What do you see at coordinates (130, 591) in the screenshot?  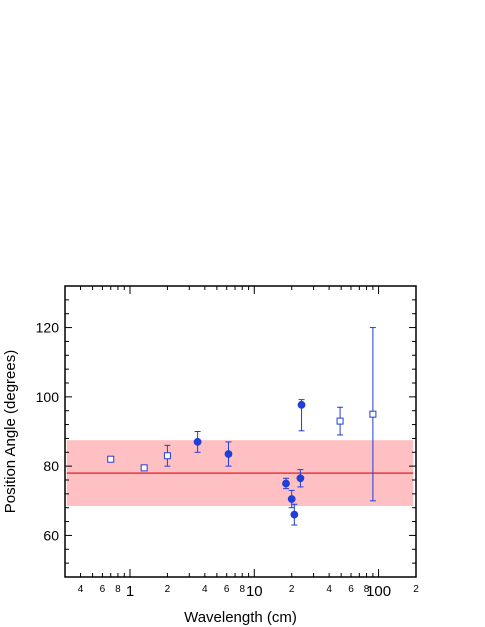 I see `x-tick-label: 1` at bounding box center [130, 591].